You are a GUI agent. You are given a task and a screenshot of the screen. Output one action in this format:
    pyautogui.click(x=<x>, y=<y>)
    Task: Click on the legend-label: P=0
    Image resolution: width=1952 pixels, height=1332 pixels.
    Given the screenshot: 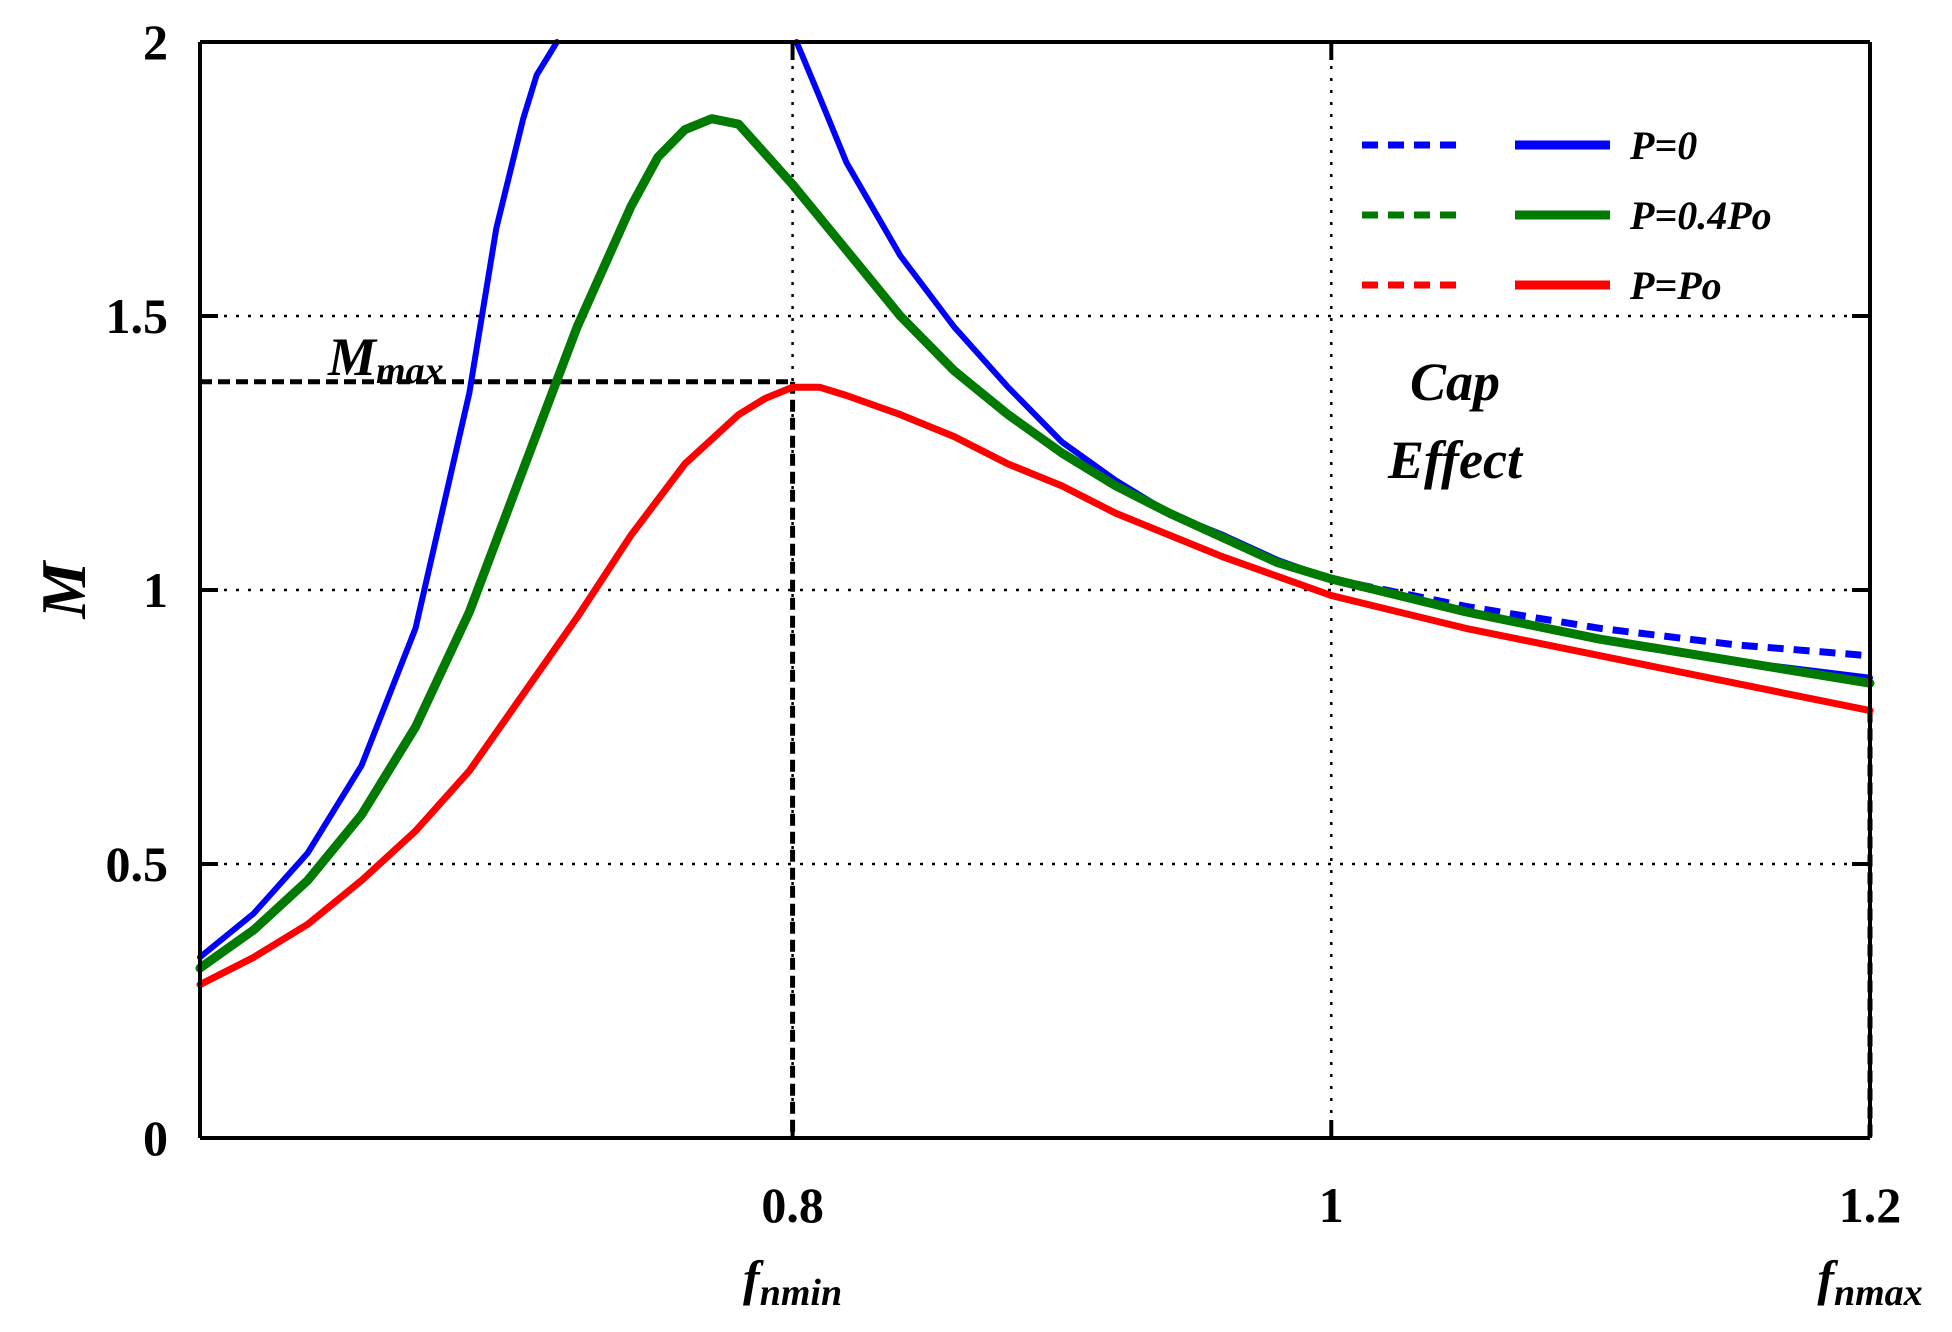 What is the action you would take?
    pyautogui.click(x=1663, y=145)
    